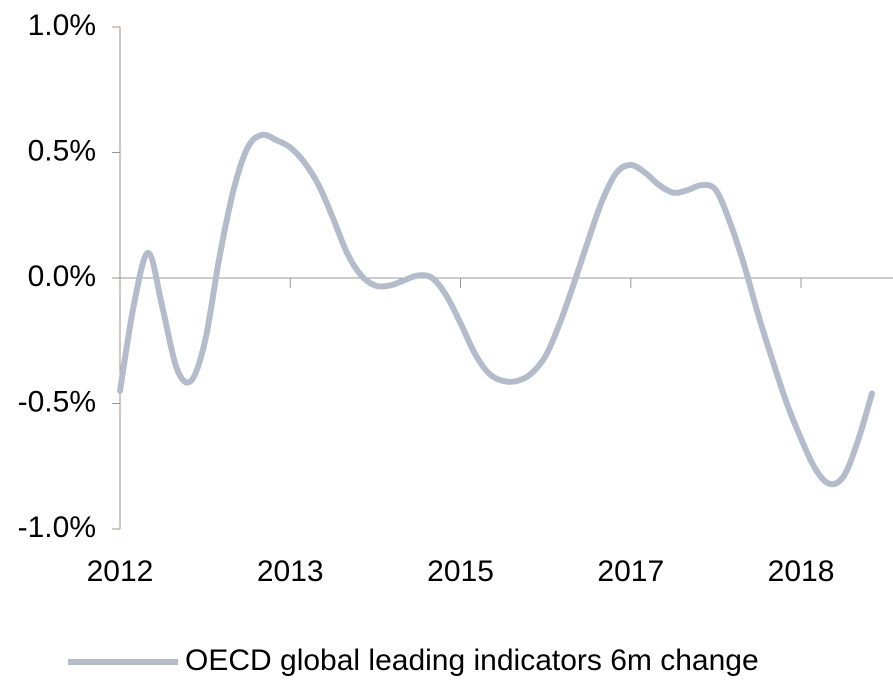 The width and height of the screenshot is (893, 700). Describe the element at coordinates (62, 150) in the screenshot. I see `y-tick-label: 0.5%` at that location.